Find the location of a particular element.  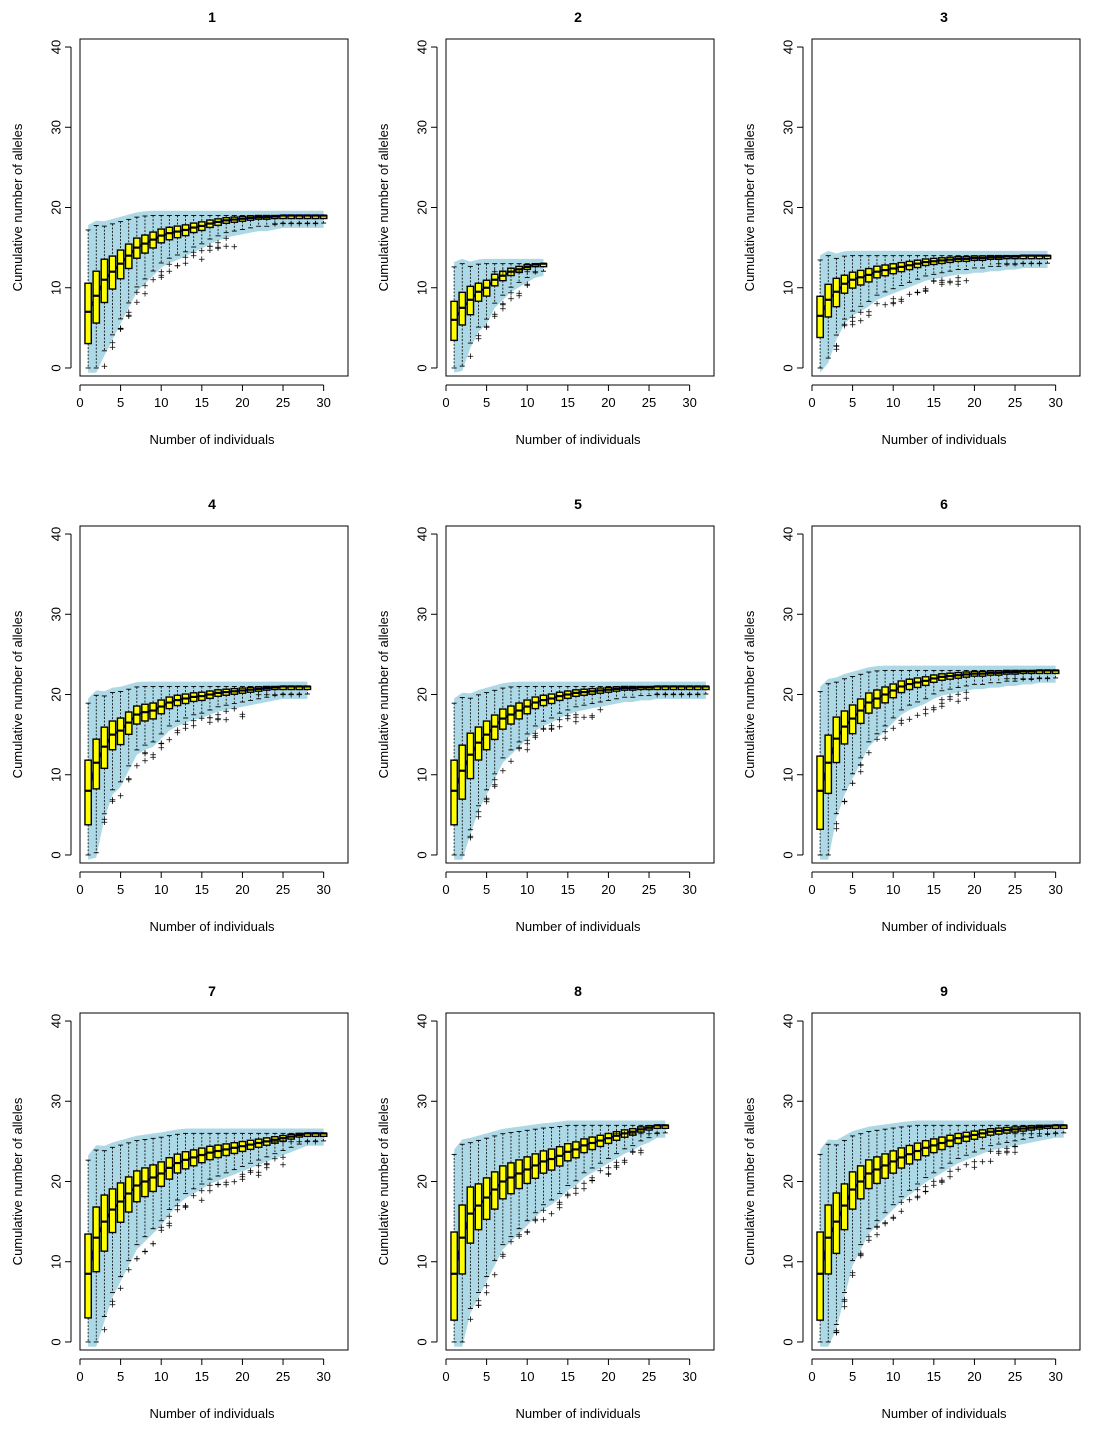

box-n6: +++ is located at coordinates (128, 270).